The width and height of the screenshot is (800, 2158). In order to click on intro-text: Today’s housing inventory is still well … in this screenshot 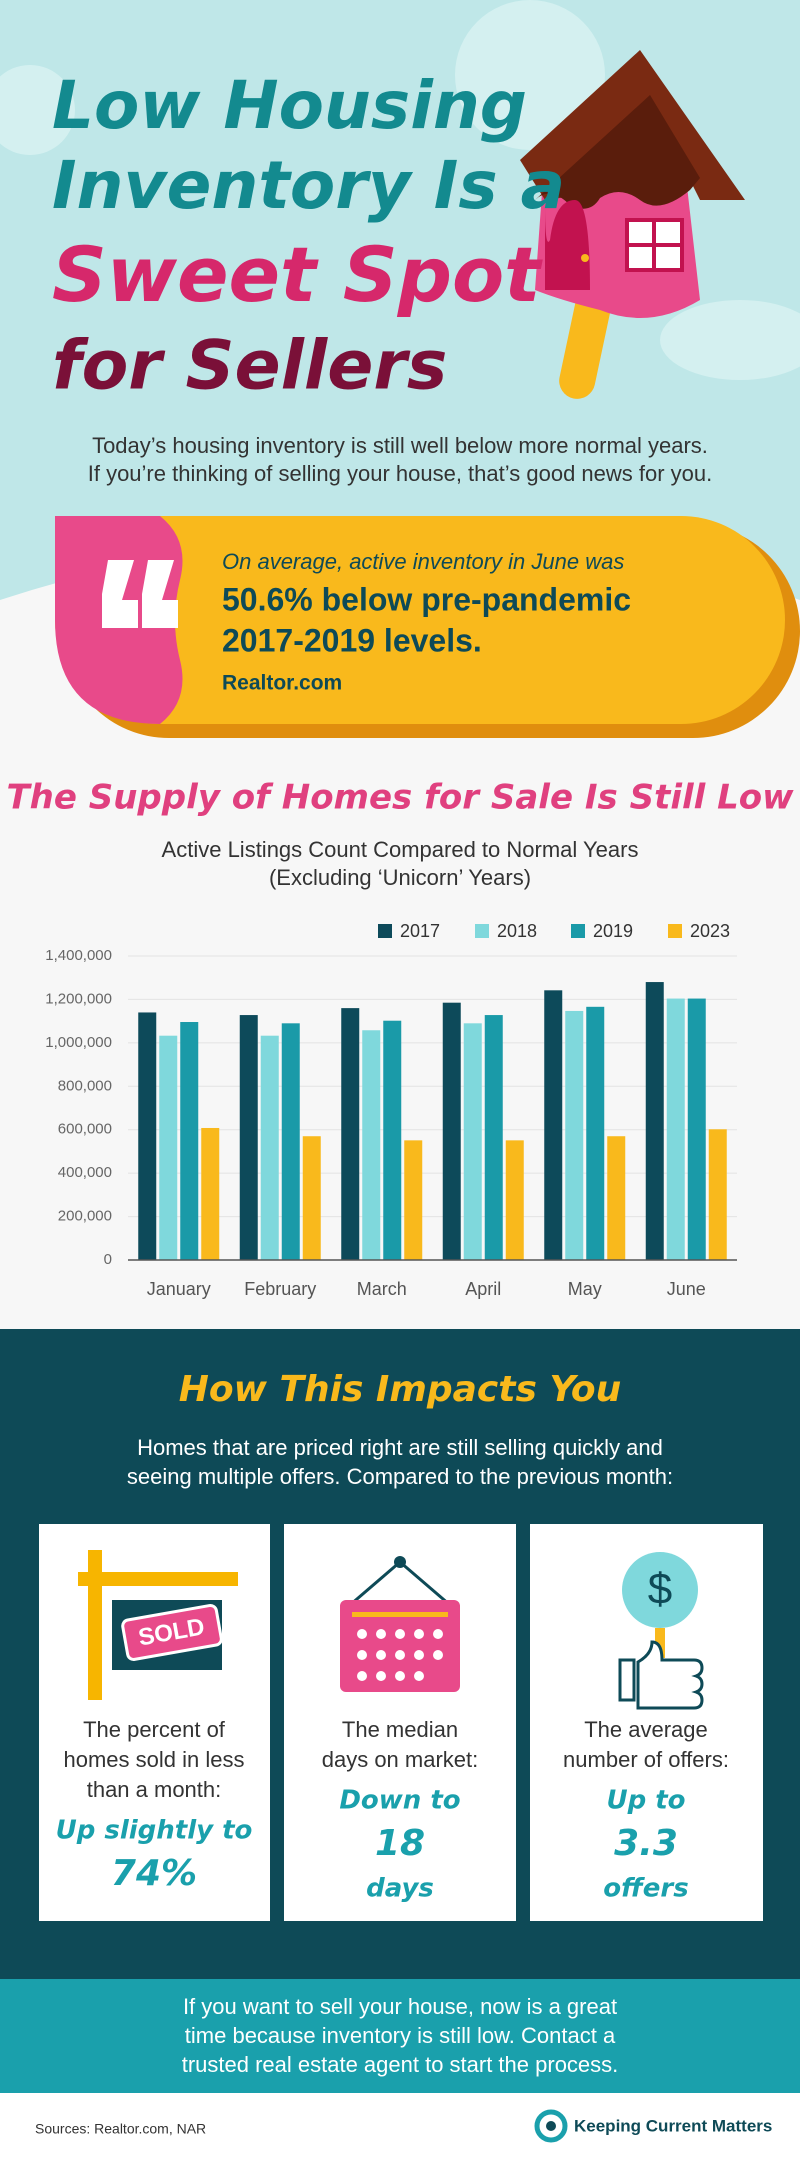, I will do `click(400, 445)`.